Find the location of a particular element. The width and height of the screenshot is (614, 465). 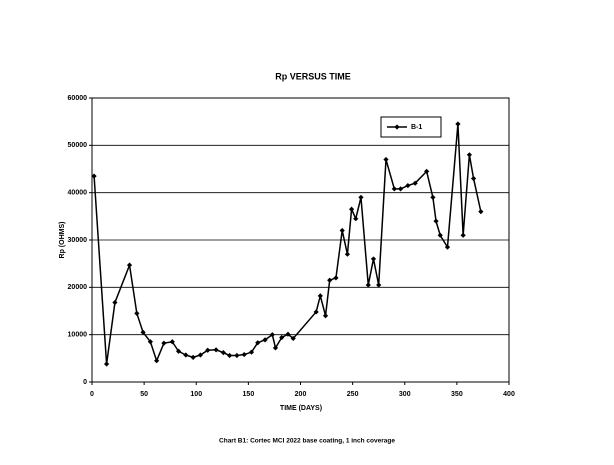

x-tick-label: 50 is located at coordinates (144, 394).